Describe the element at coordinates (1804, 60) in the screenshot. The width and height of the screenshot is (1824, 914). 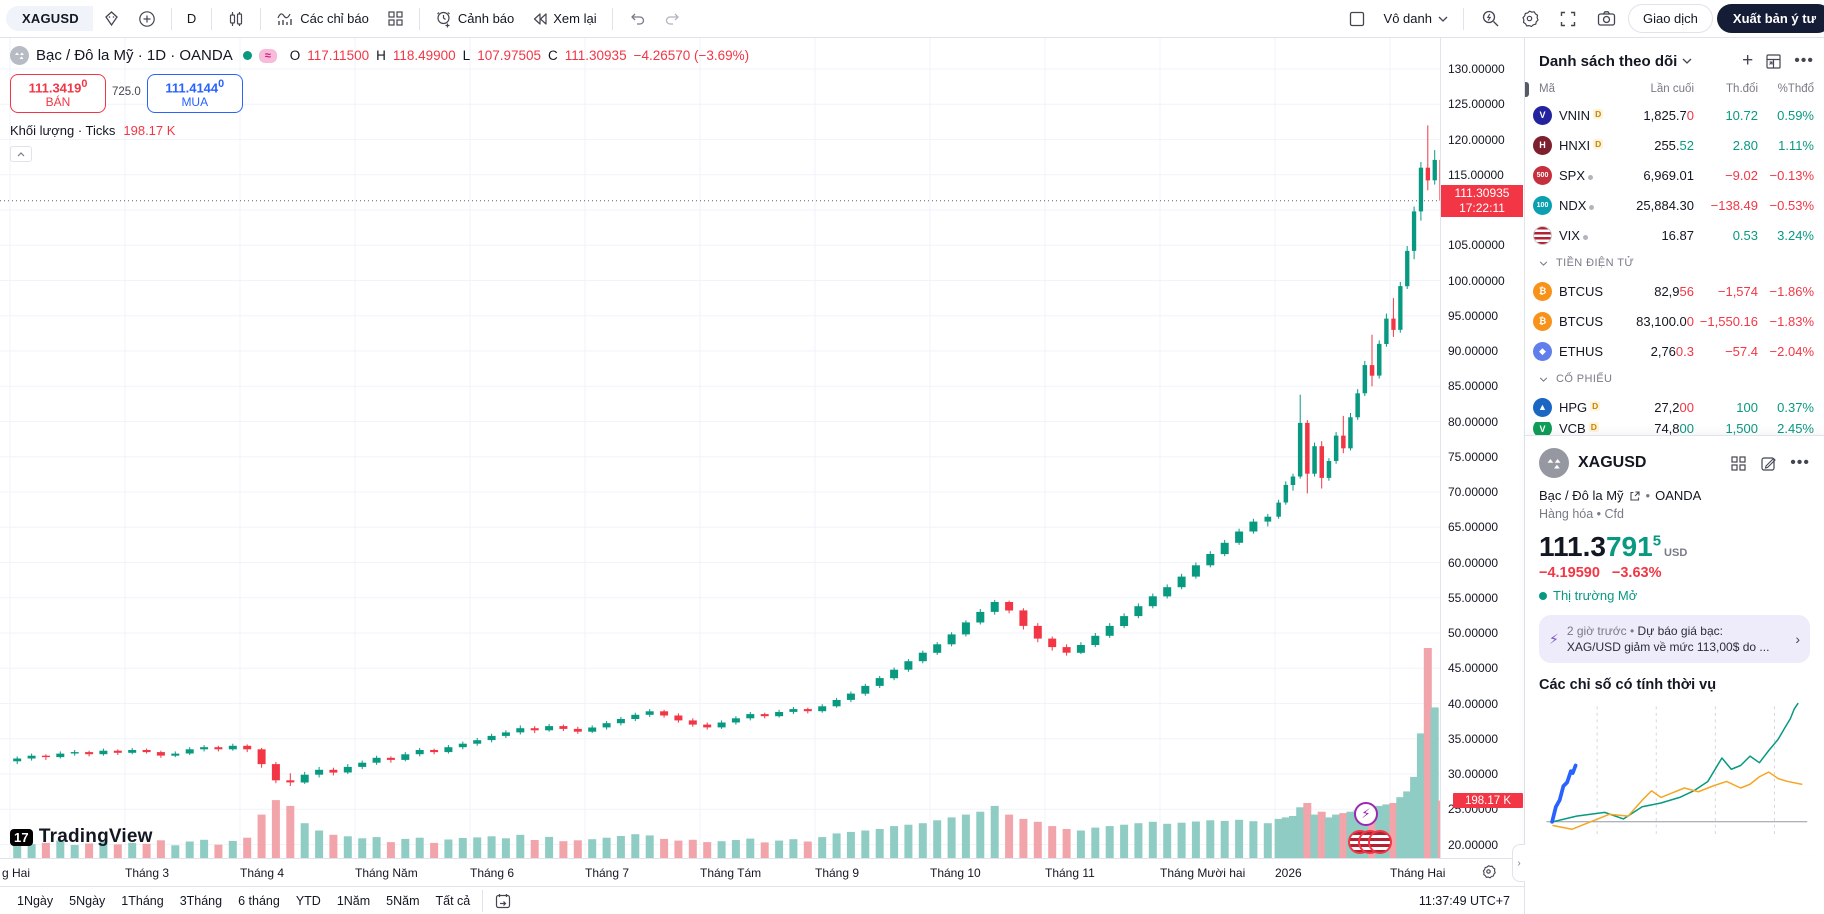
I see `watchlist-more-icon: •••` at that location.